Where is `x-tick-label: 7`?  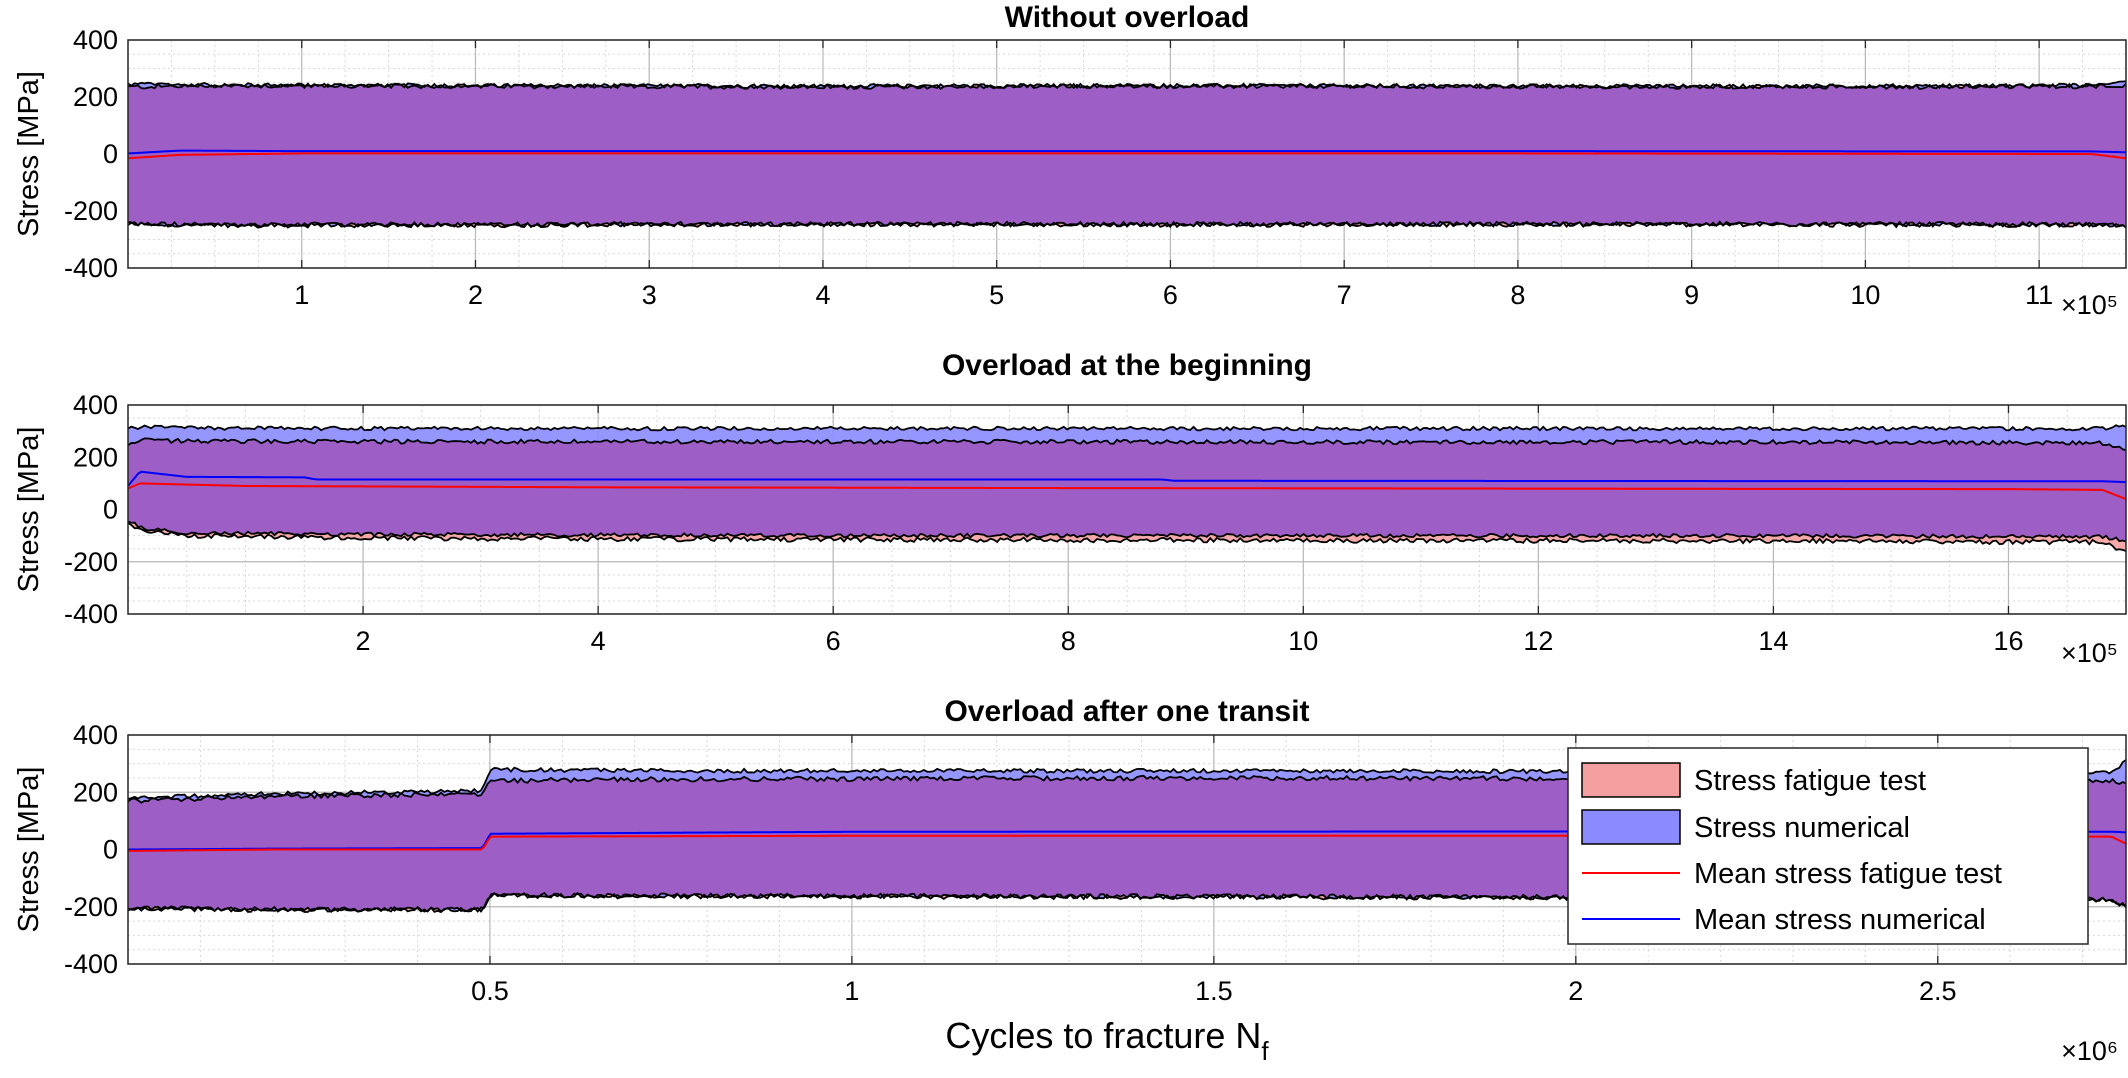
x-tick-label: 7 is located at coordinates (1344, 295).